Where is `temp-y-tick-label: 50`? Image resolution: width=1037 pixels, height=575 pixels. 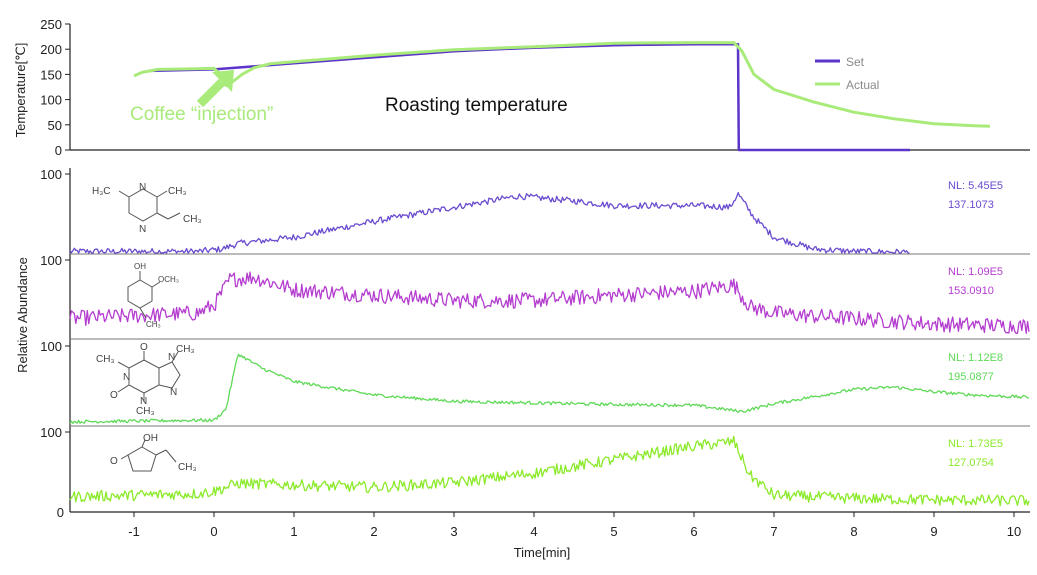
temp-y-tick-label: 50 is located at coordinates (55, 125).